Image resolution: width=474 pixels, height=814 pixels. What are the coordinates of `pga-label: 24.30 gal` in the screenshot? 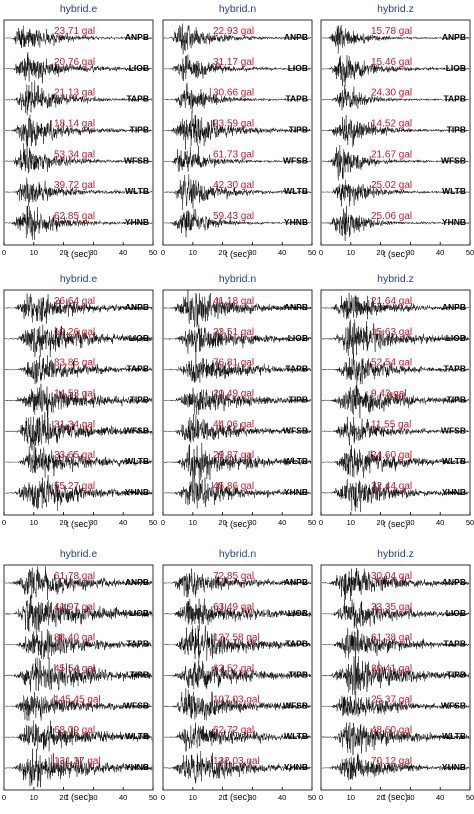 It's located at (391, 93).